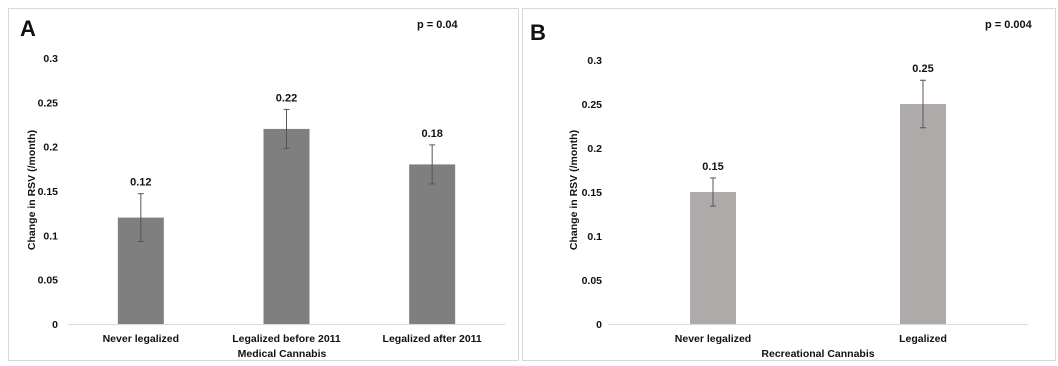  What do you see at coordinates (817, 354) in the screenshot?
I see `panel-b-x-axis-title: Recreational Cannabis` at bounding box center [817, 354].